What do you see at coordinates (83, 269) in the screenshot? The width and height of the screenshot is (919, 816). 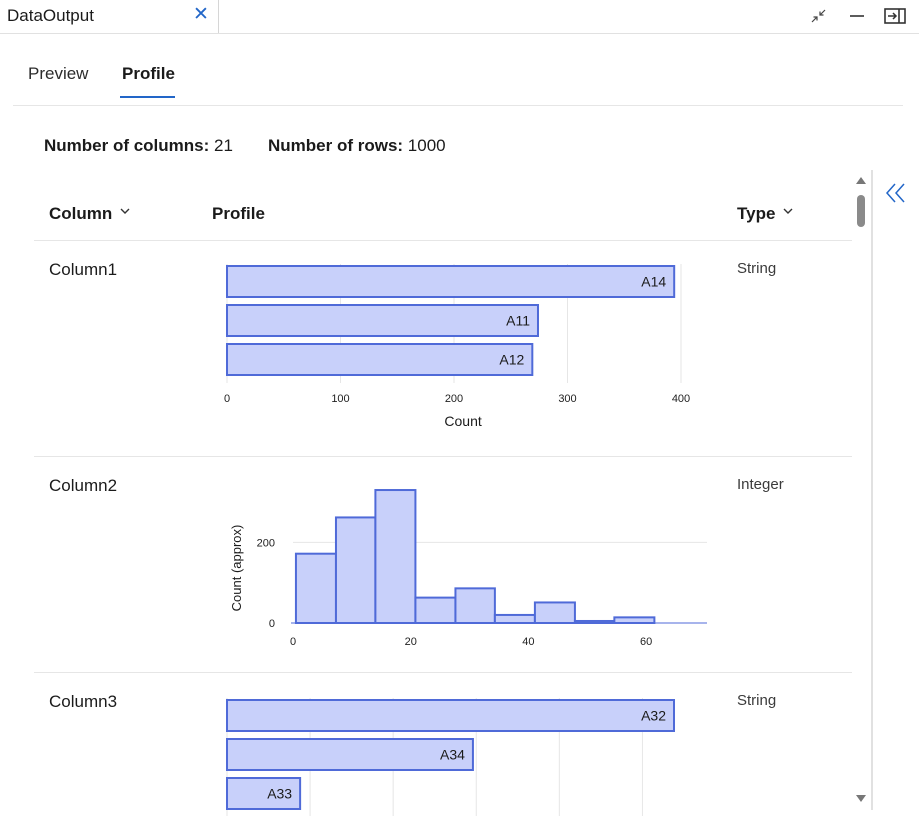 I see `column-name: Column1` at bounding box center [83, 269].